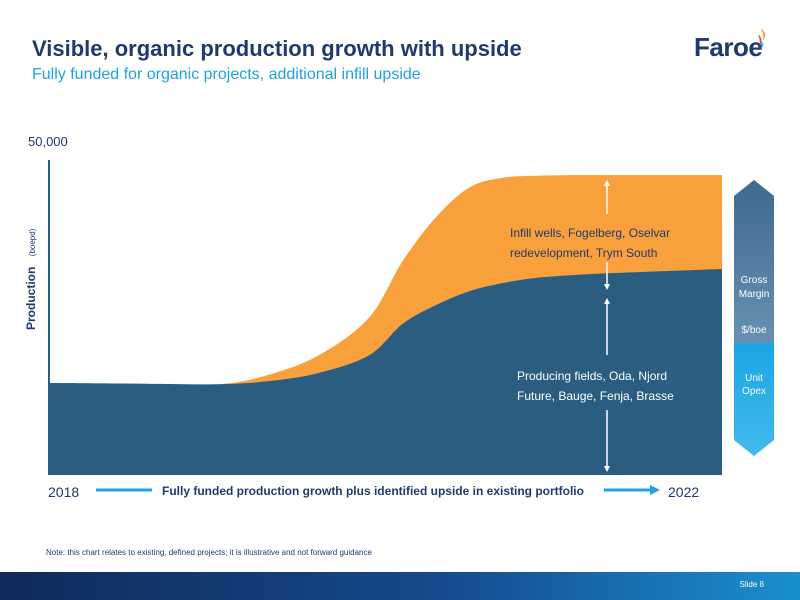 Image resolution: width=800 pixels, height=600 pixels. What do you see at coordinates (607, 326) in the screenshot?
I see `arrows-group` at bounding box center [607, 326].